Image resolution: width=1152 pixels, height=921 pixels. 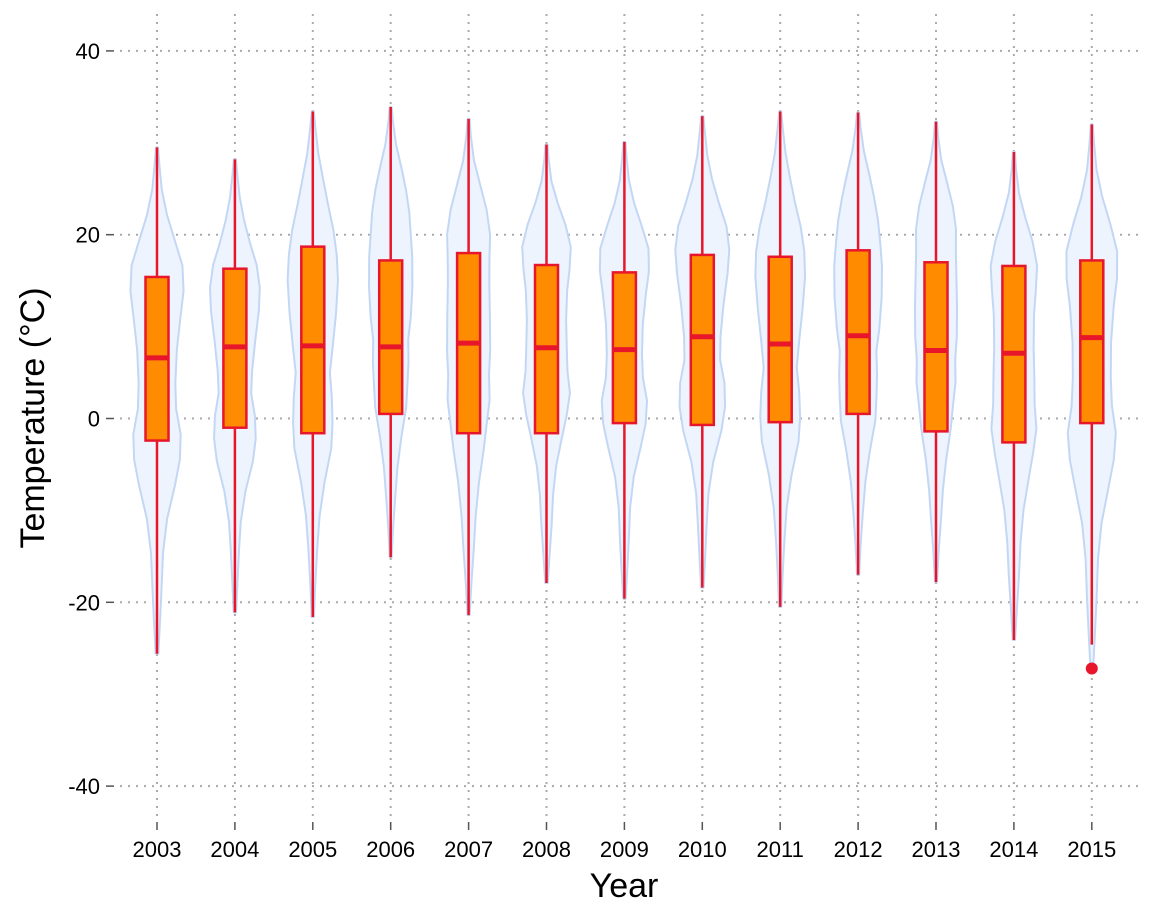 I want to click on box-2011, so click(x=780, y=339).